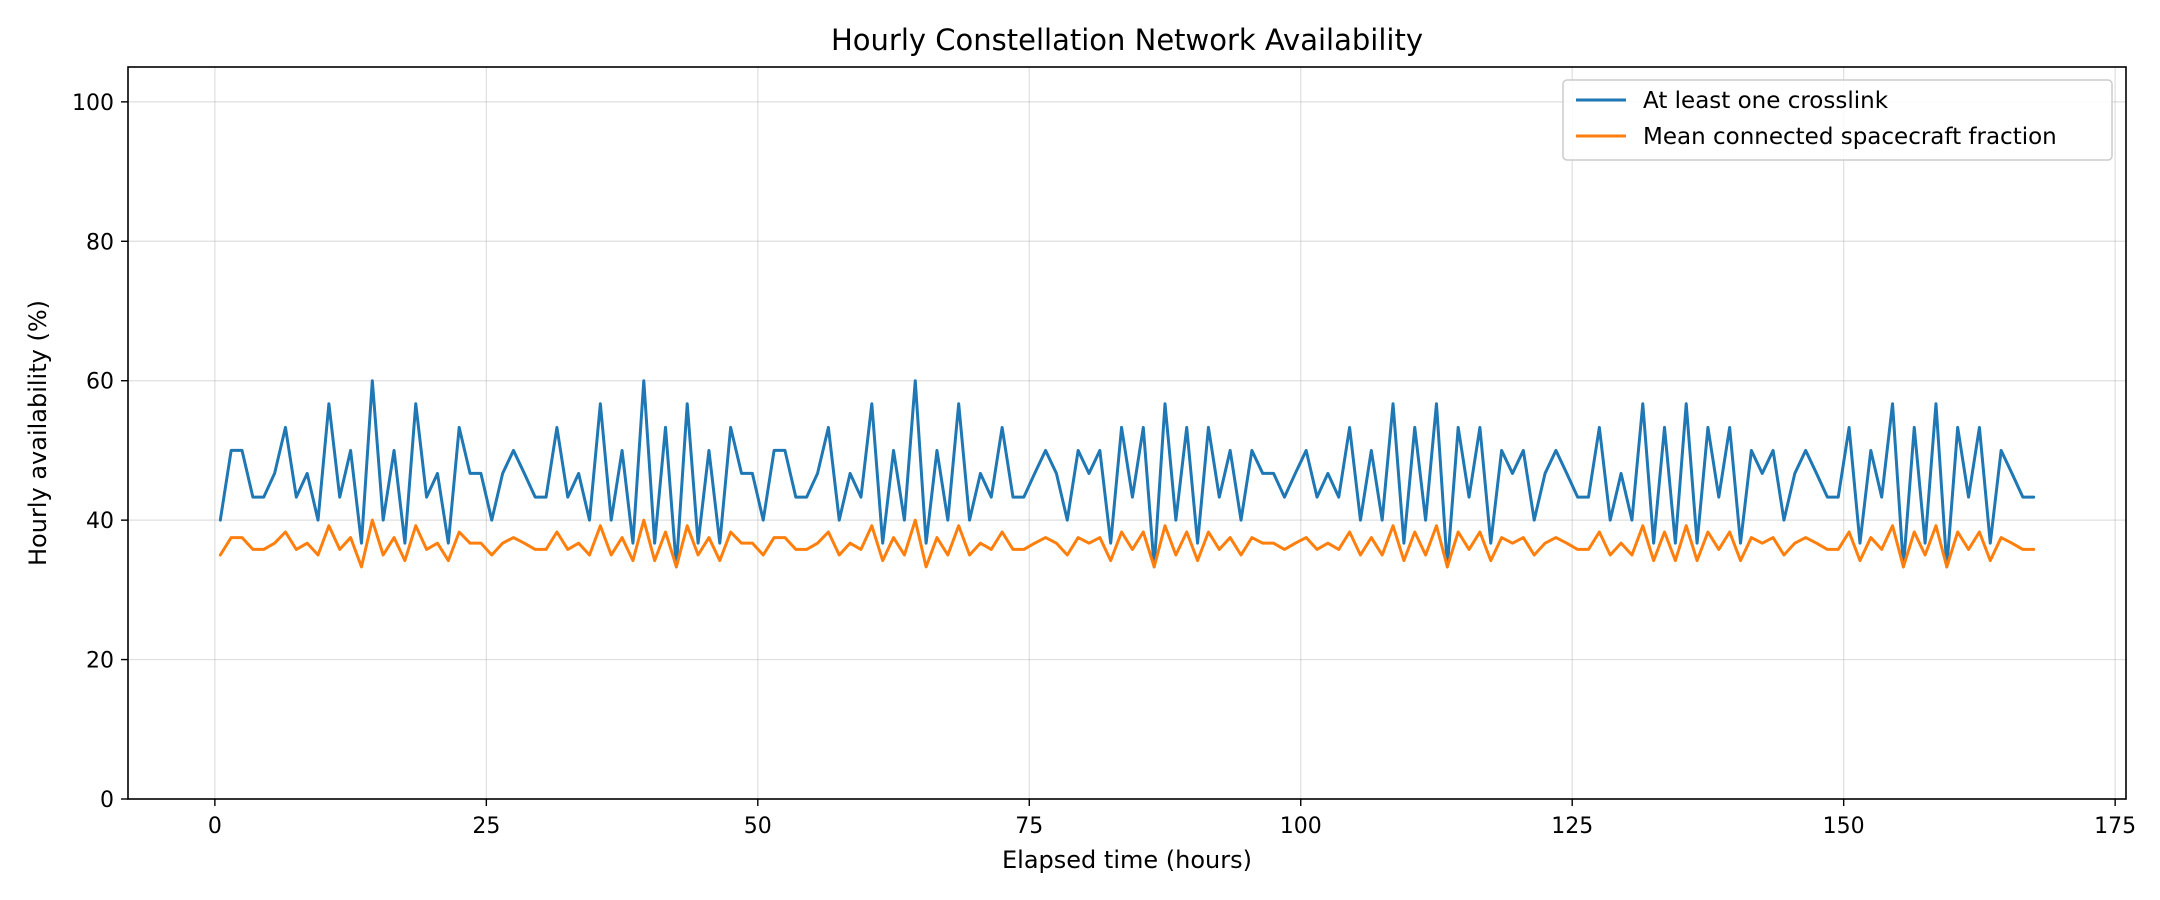 The image size is (2160, 900). What do you see at coordinates (758, 826) in the screenshot?
I see `x-tick-label: 50` at bounding box center [758, 826].